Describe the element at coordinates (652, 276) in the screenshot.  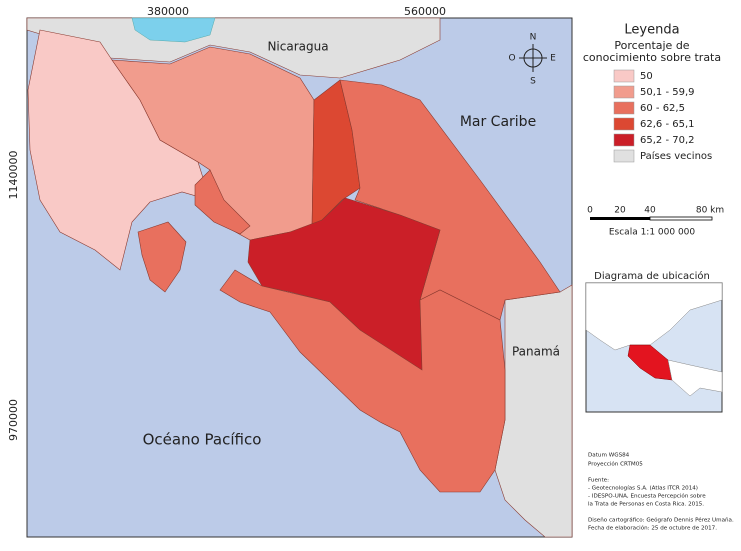
I see `inset-title: Diagrama de ubicación` at that location.